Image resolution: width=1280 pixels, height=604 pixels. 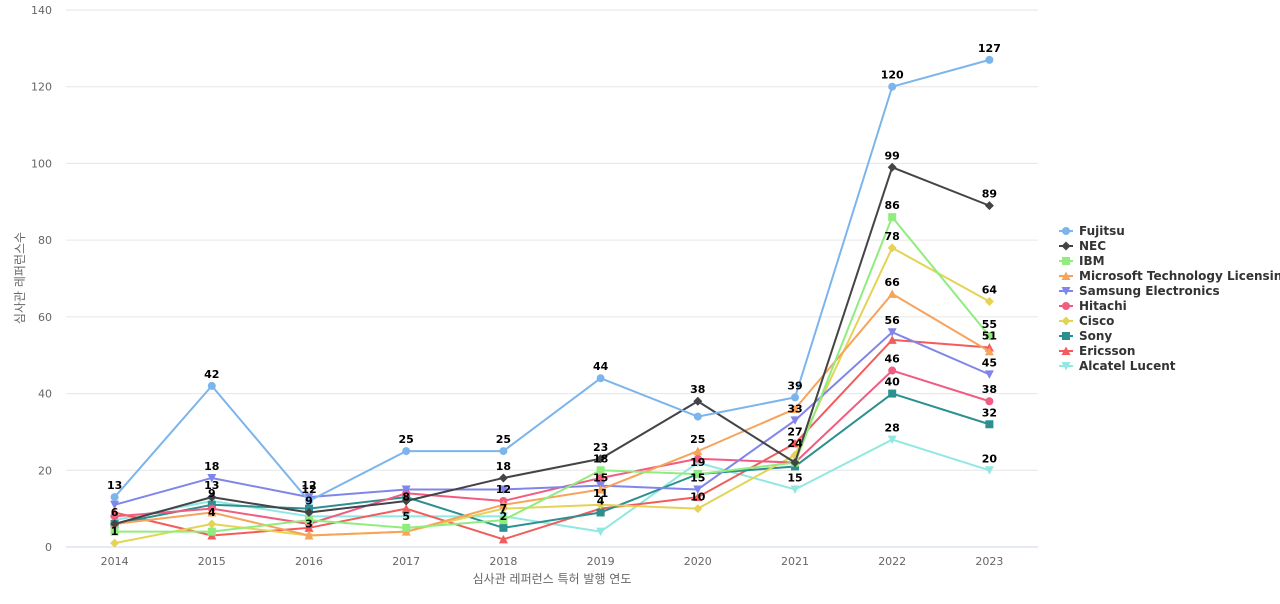 I want to click on x-tick-label: 2015, so click(x=212, y=561).